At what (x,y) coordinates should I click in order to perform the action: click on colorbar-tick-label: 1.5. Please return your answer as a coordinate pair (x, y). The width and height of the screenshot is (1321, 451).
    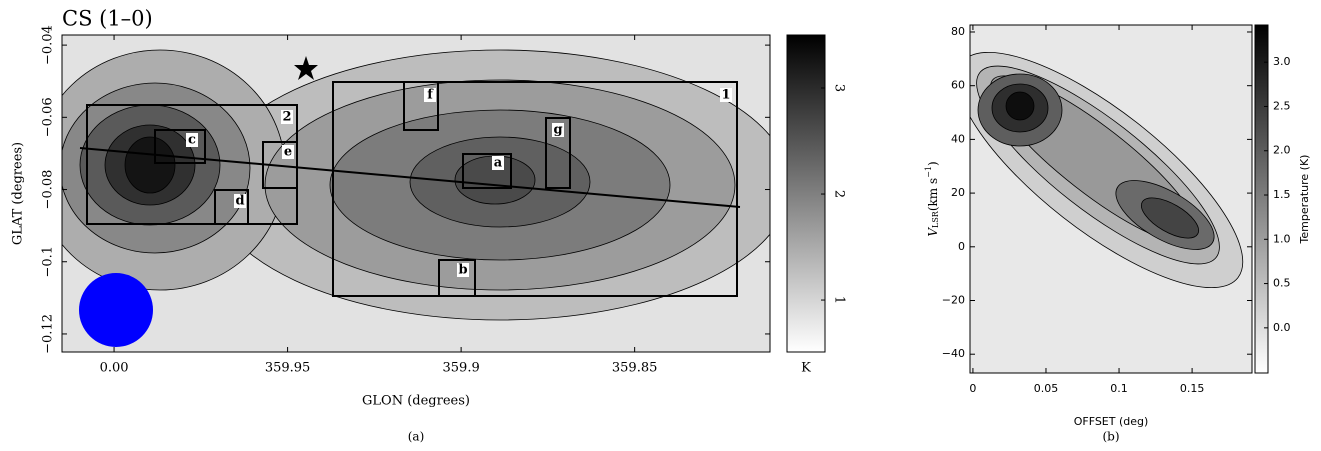
    Looking at the image, I should click on (1282, 194).